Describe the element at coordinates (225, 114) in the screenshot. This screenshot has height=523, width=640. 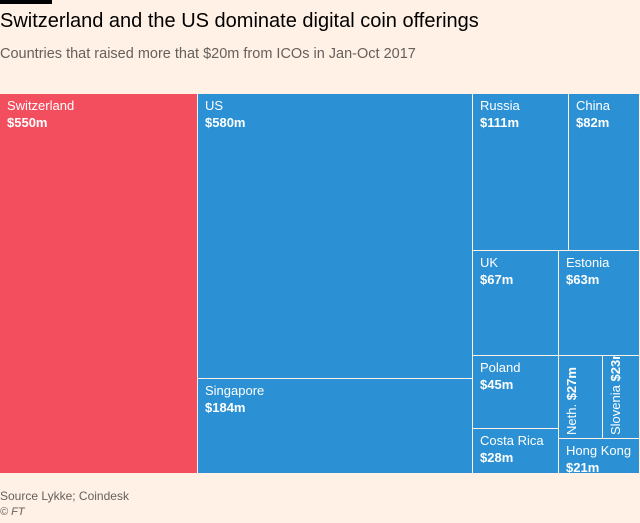
I see `treemap-label: US $580m` at that location.